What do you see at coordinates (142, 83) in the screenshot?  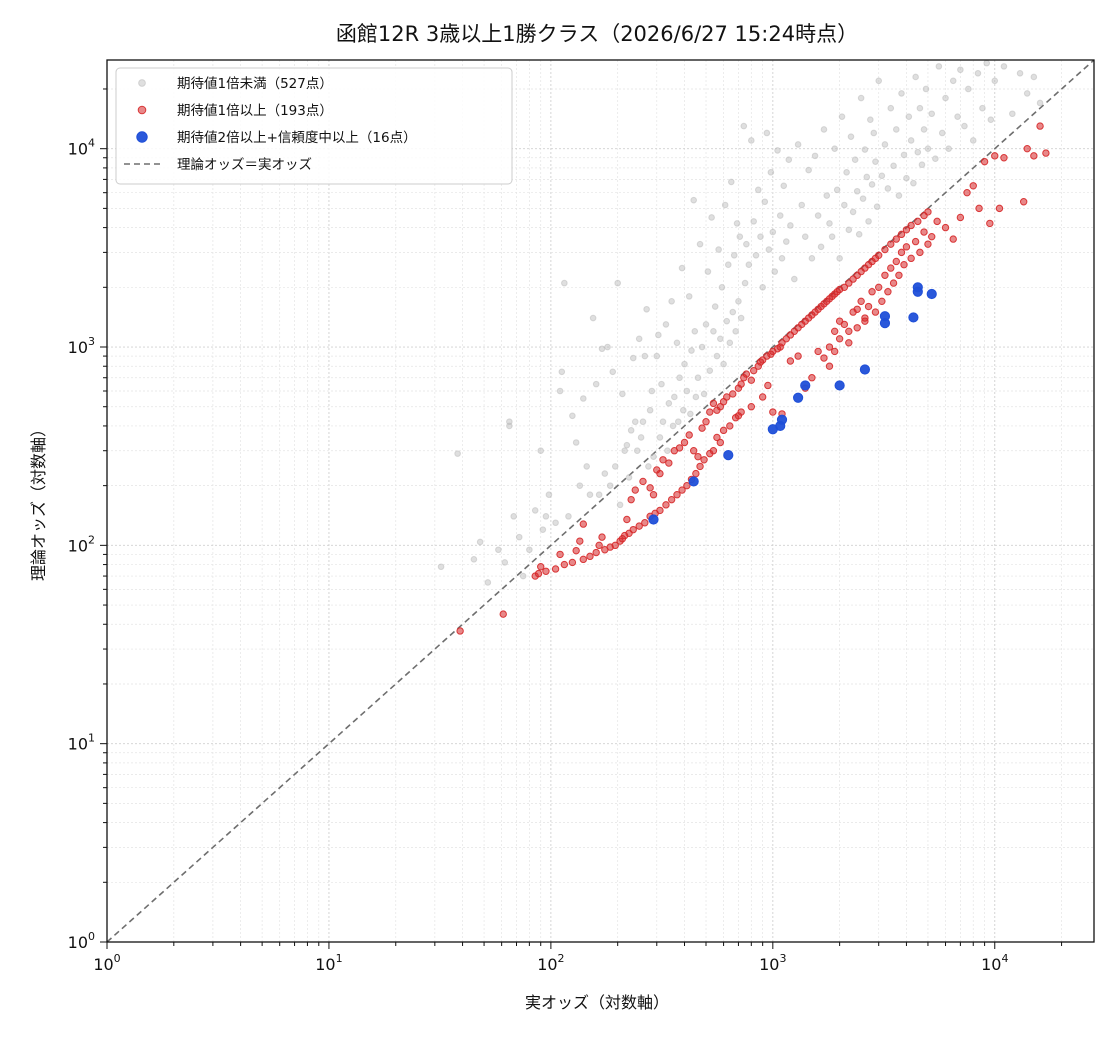 I see `legend-marker` at bounding box center [142, 83].